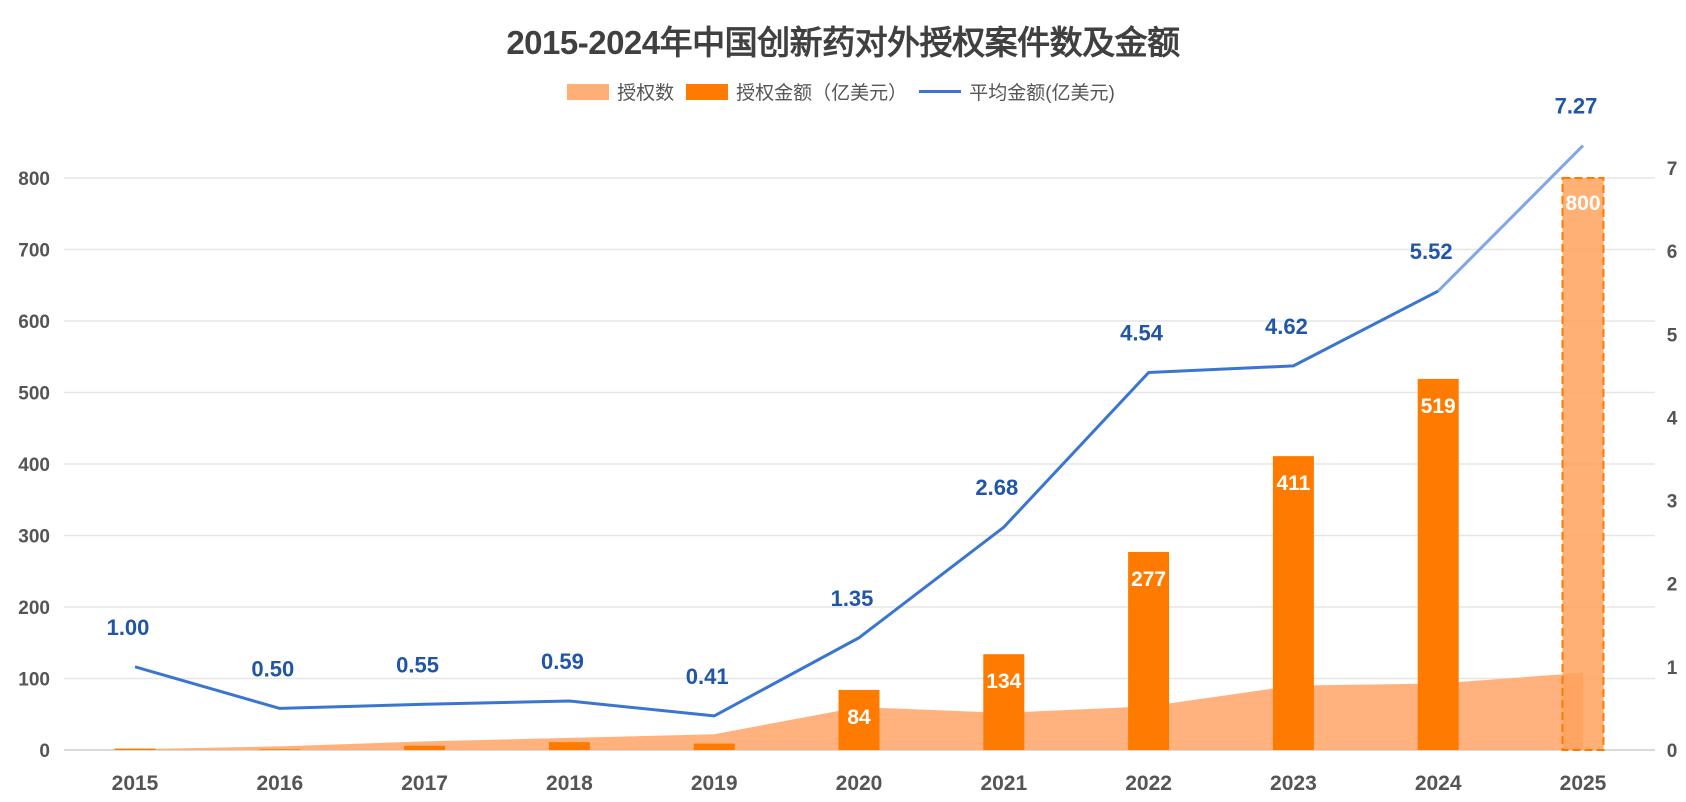 This screenshot has height=802, width=1686. Describe the element at coordinates (1293, 783) in the screenshot. I see `x-axis-tick: 2023` at that location.